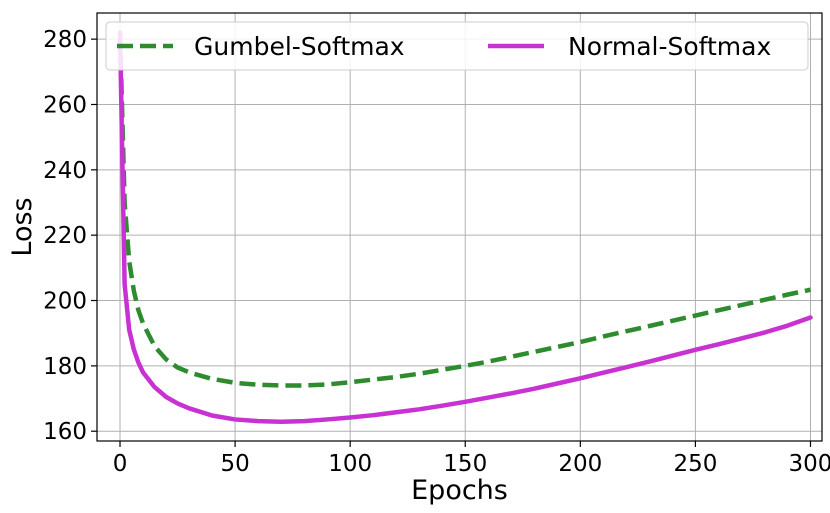  I want to click on x-tick-label: 50, so click(234, 464).